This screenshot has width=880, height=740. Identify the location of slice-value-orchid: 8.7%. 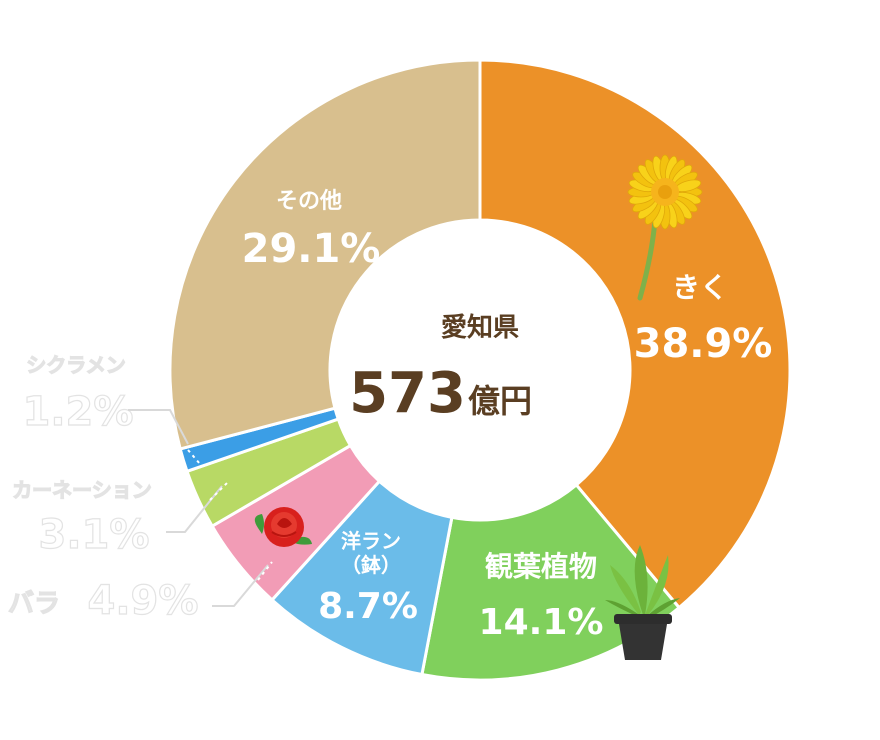
(368, 606).